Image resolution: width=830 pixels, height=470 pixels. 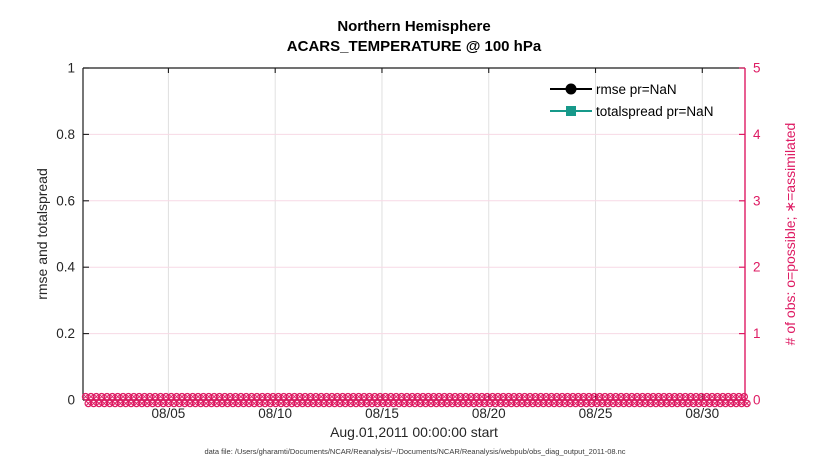 I want to click on totalspread-square-marker-icon, so click(x=571, y=111).